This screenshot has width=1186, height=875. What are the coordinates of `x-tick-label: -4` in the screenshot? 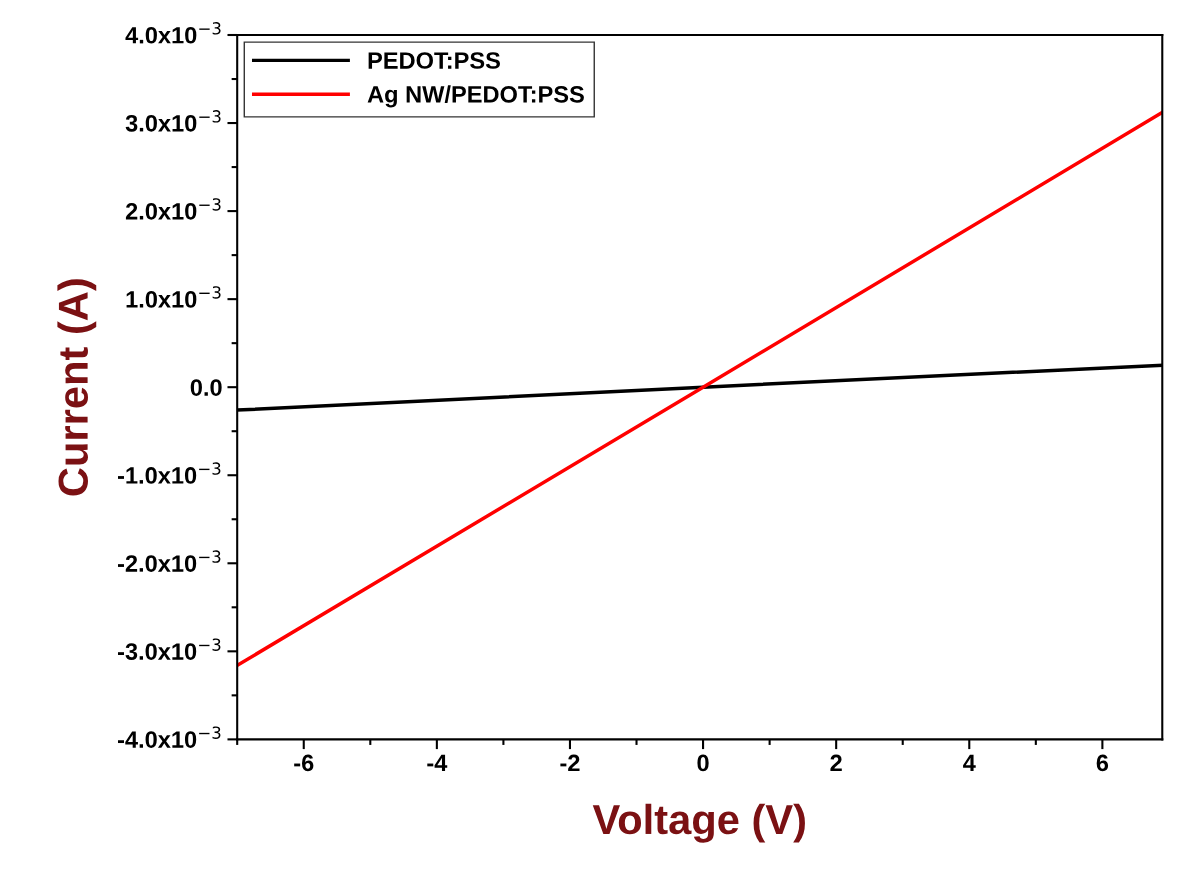 It's located at (437, 763).